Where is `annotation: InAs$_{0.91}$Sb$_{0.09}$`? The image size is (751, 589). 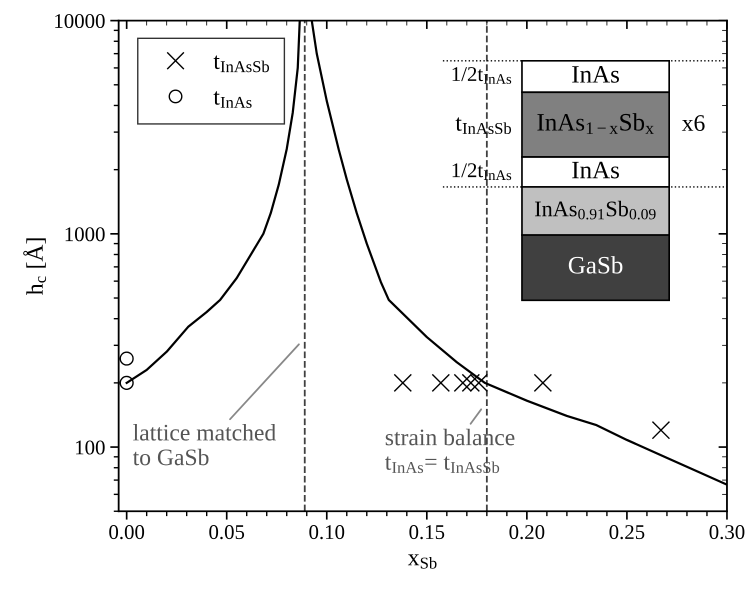
annotation: InAs$_{0.91}$Sb$_{0.09}$ is located at coordinates (595, 210).